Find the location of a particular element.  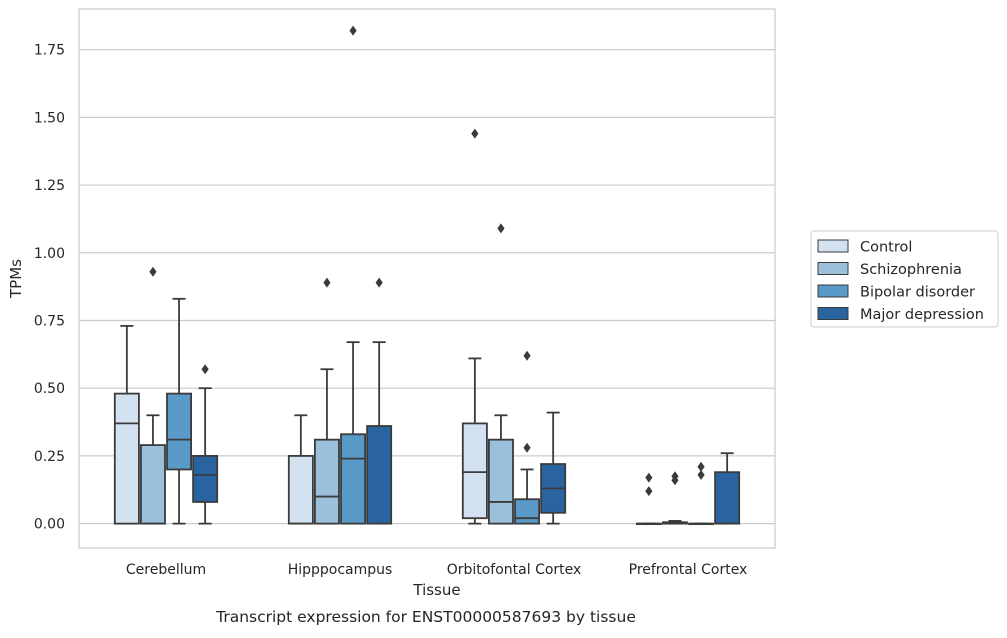

y-tick-label: 0.25 is located at coordinates (49, 457).